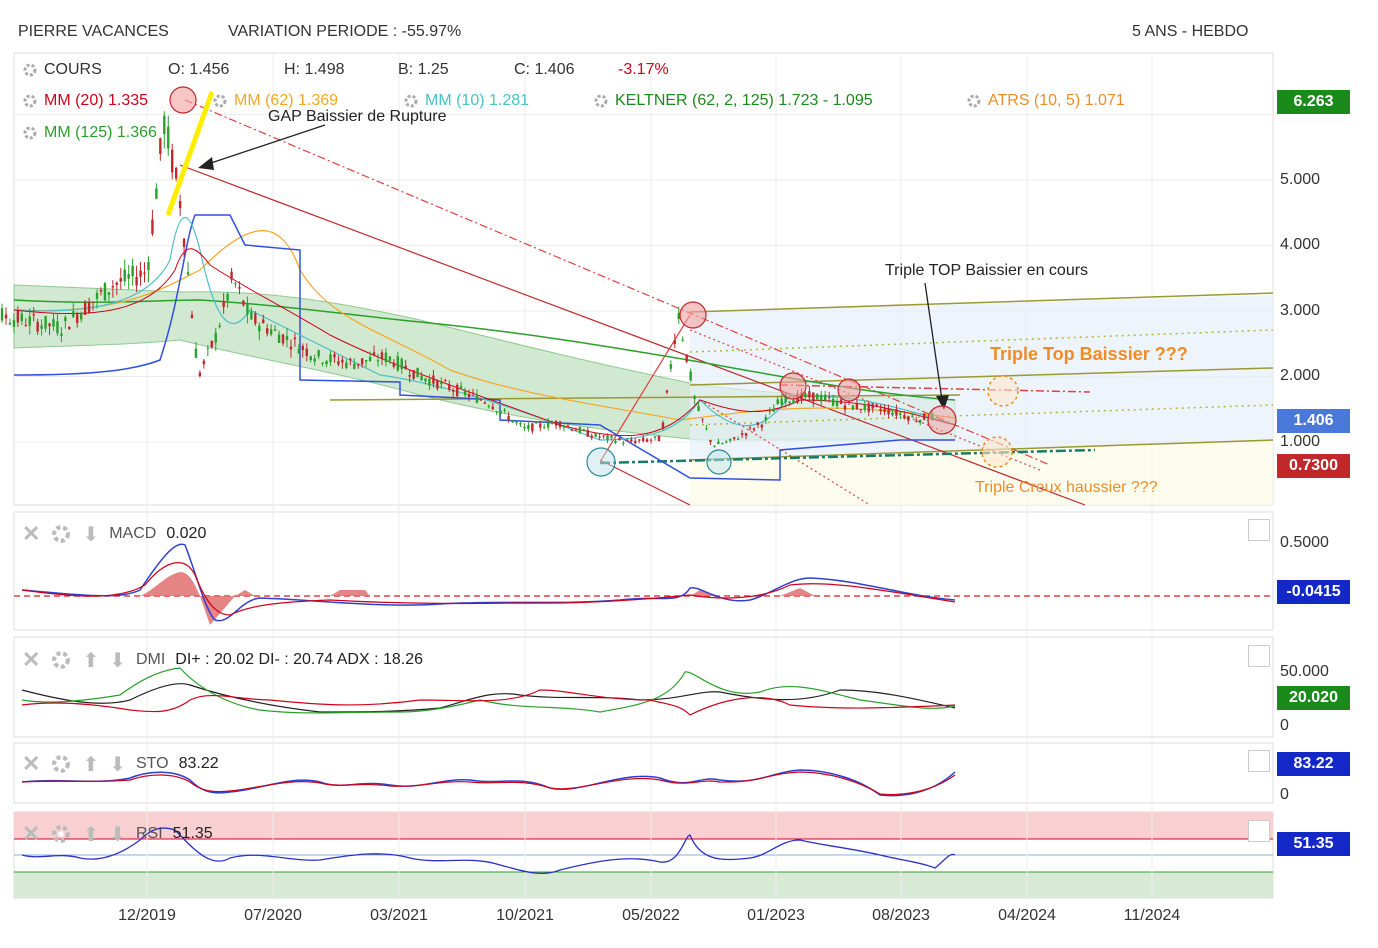  Describe the element at coordinates (1259, 761) in the screenshot. I see `sto-checkbox` at that location.